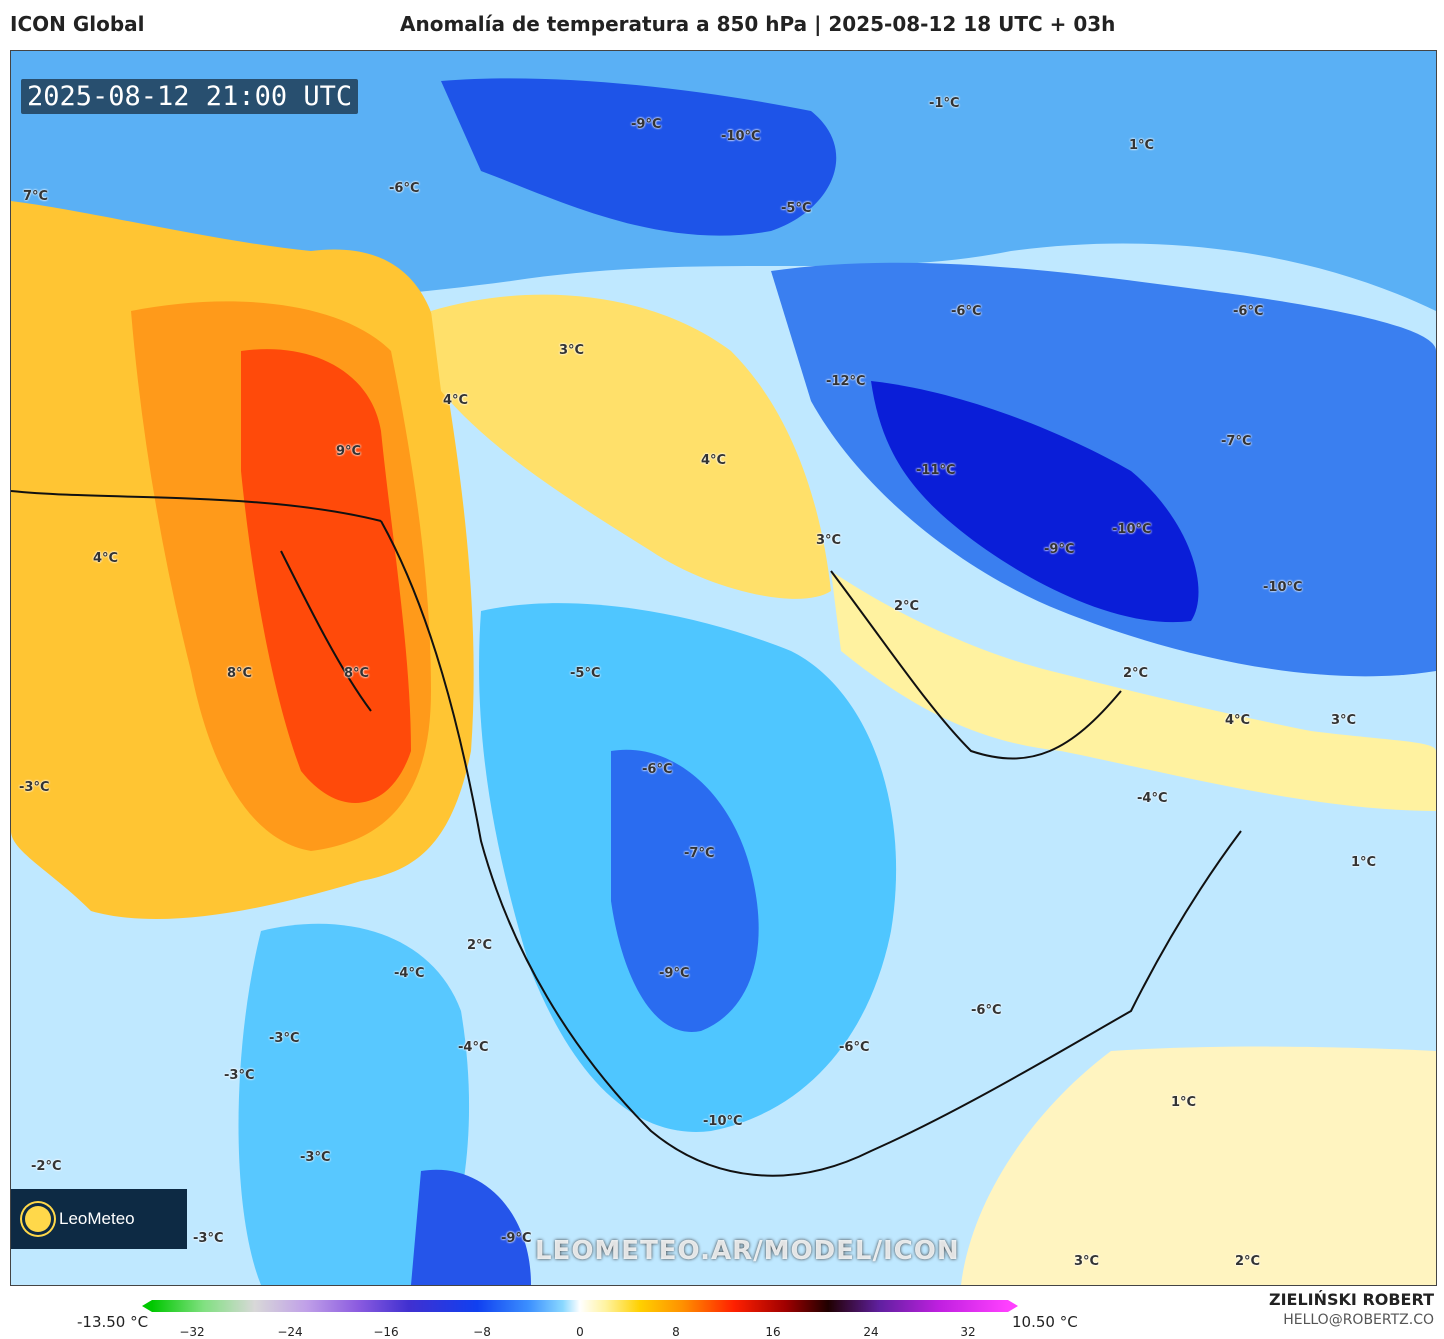 This screenshot has width=1444, height=1339. Describe the element at coordinates (968, 1332) in the screenshot. I see `colorbar-tick: 32` at that location.